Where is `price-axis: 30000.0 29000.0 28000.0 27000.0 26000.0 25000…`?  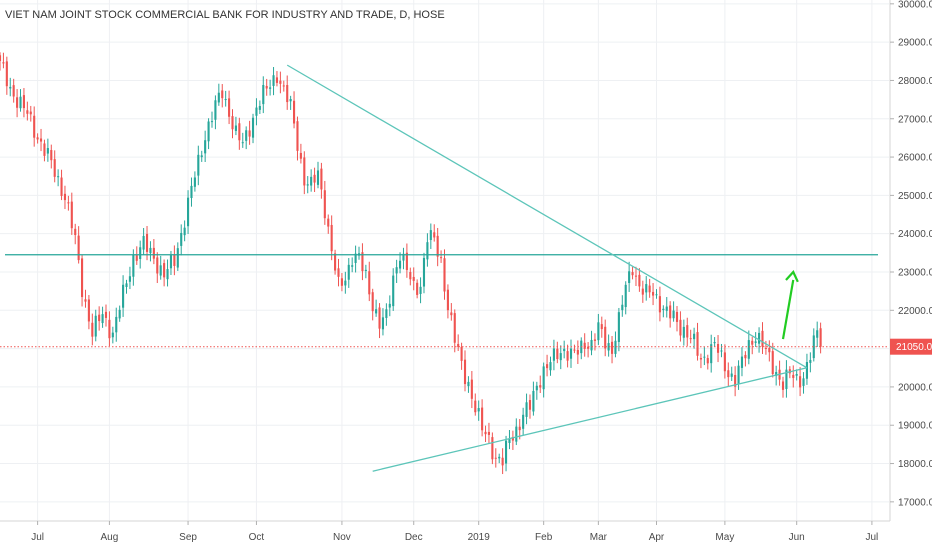 price-axis: 30000.0 29000.0 28000.0 27000.0 26000.0 25000… is located at coordinates (910, 260).